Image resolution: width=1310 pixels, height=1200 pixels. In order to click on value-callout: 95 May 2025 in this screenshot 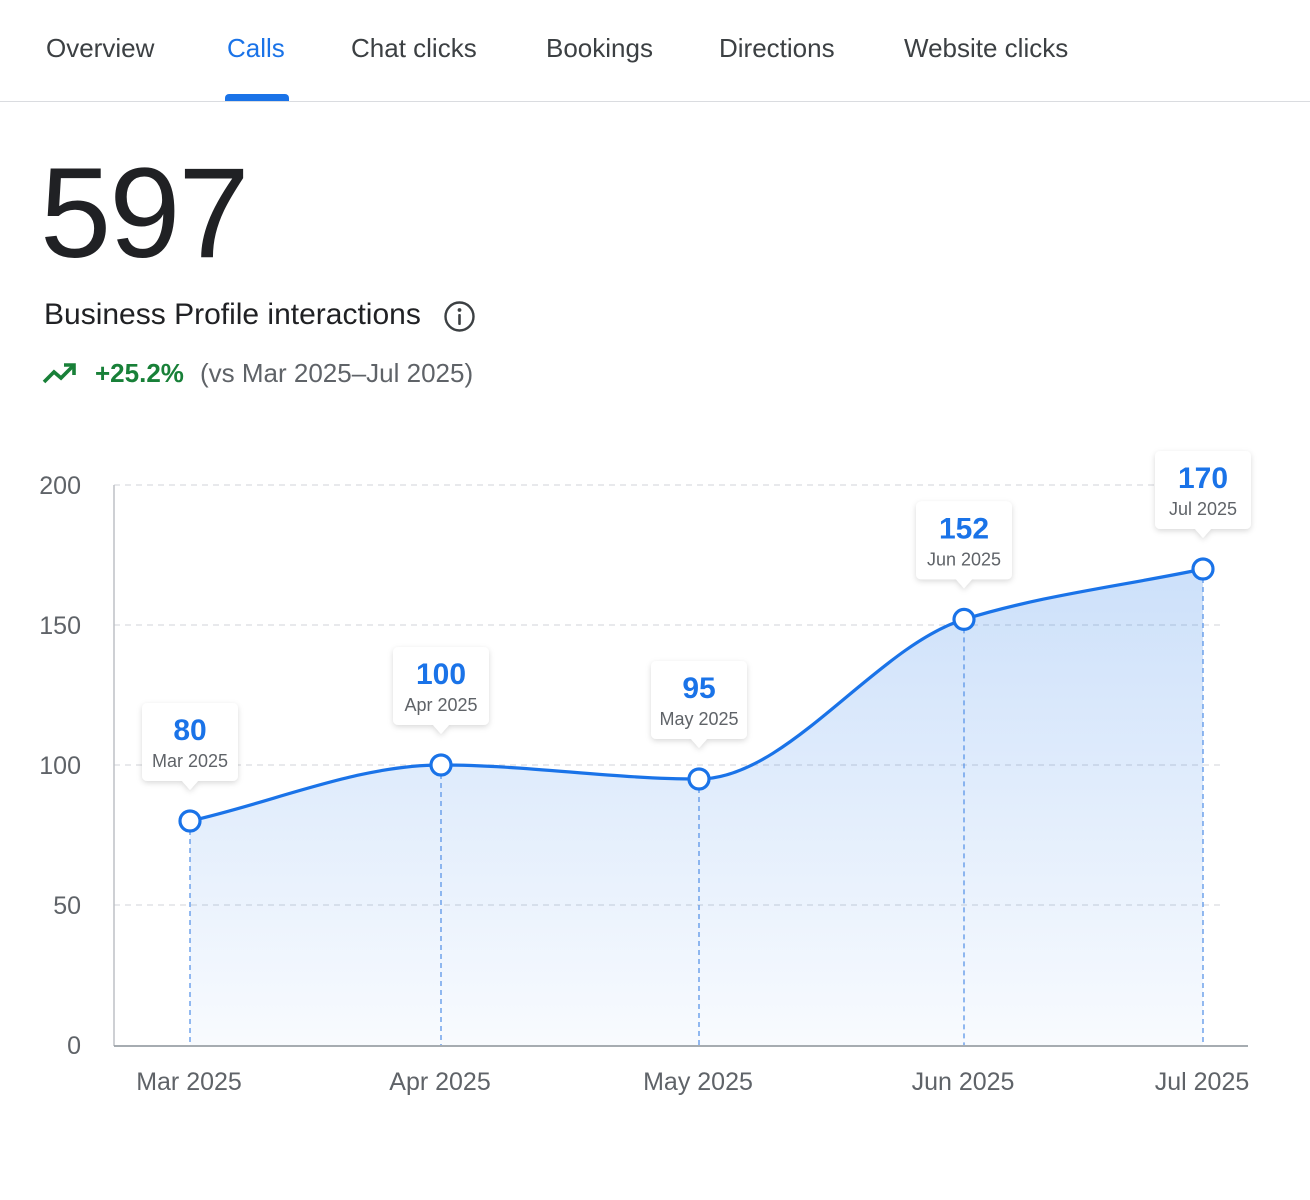, I will do `click(699, 704)`.